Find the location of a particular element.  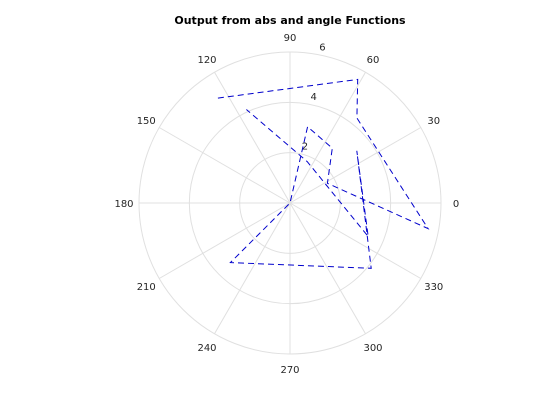

angle-tick-label: 210 is located at coordinates (146, 287).